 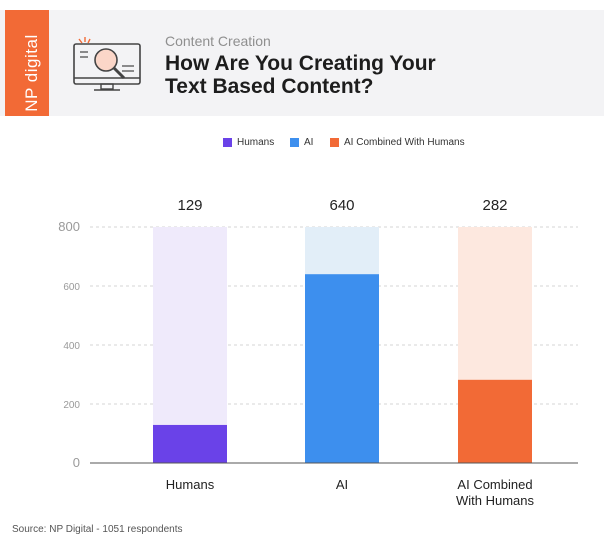 I want to click on y-tick-label-400: 400, so click(x=71, y=346).